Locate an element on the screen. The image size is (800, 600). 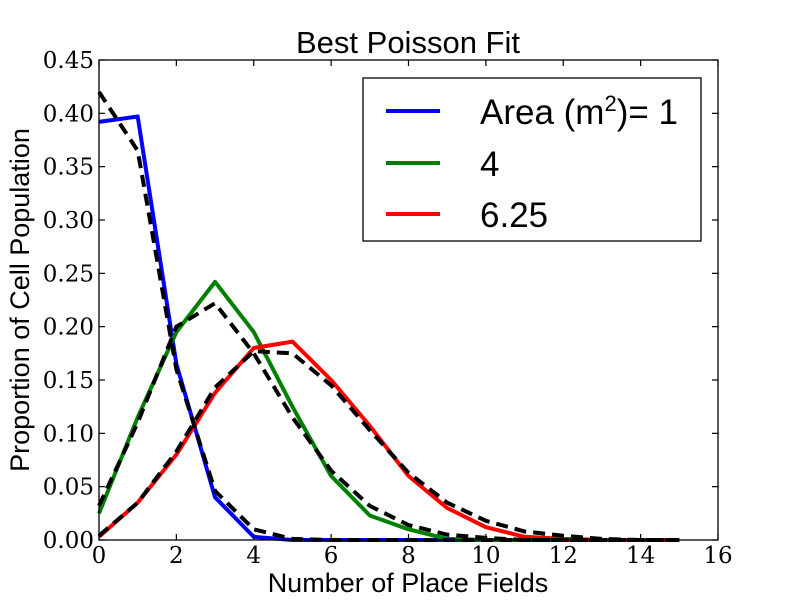
legend-label-area-4: 4 is located at coordinates (489, 164).